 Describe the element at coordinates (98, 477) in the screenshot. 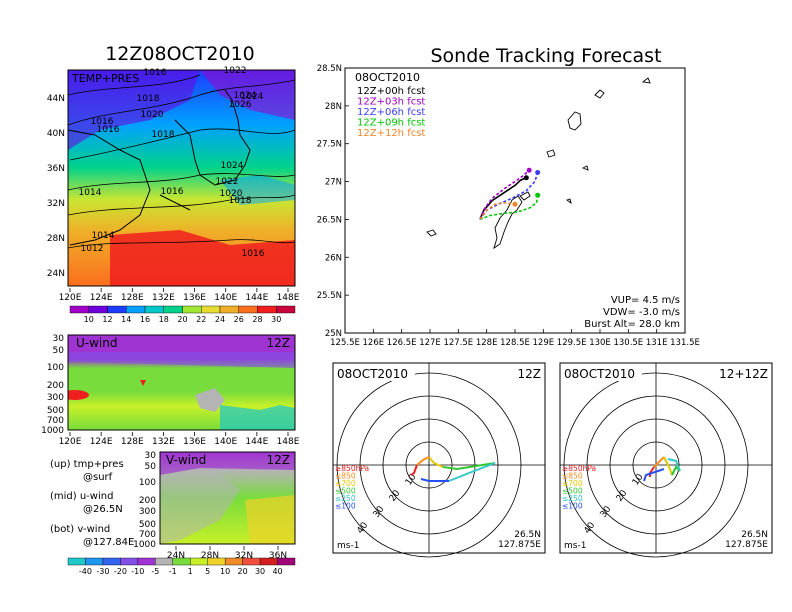

I see `note-up-sub: @surf` at that location.